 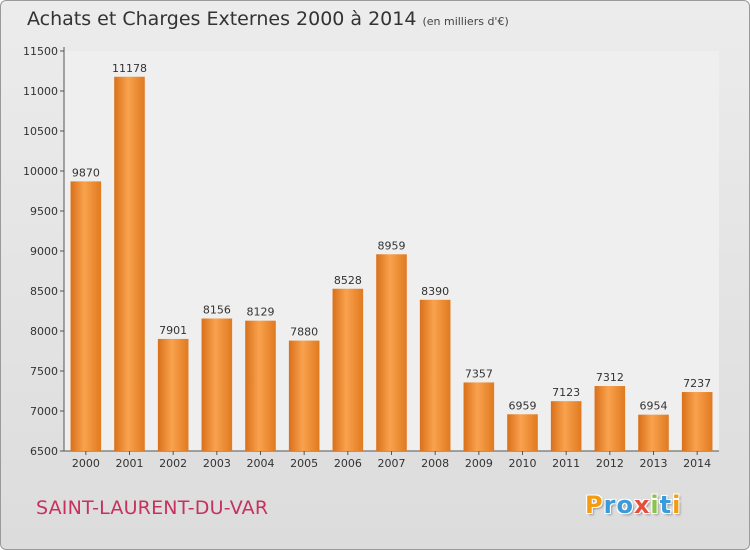 I want to click on bar-2014, so click(x=697, y=421).